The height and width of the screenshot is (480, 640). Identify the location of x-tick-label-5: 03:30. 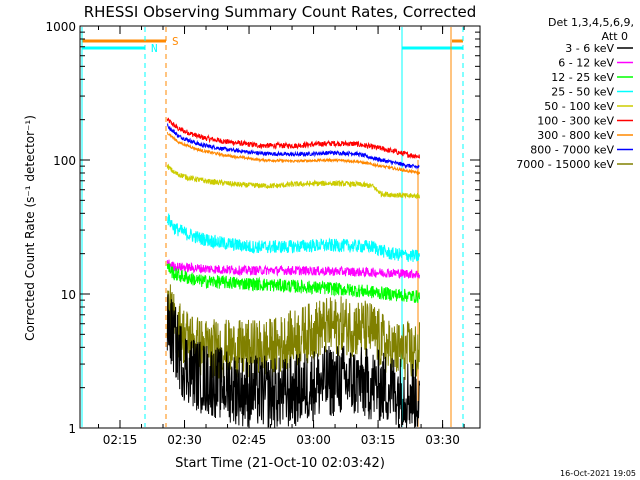
(442, 440).